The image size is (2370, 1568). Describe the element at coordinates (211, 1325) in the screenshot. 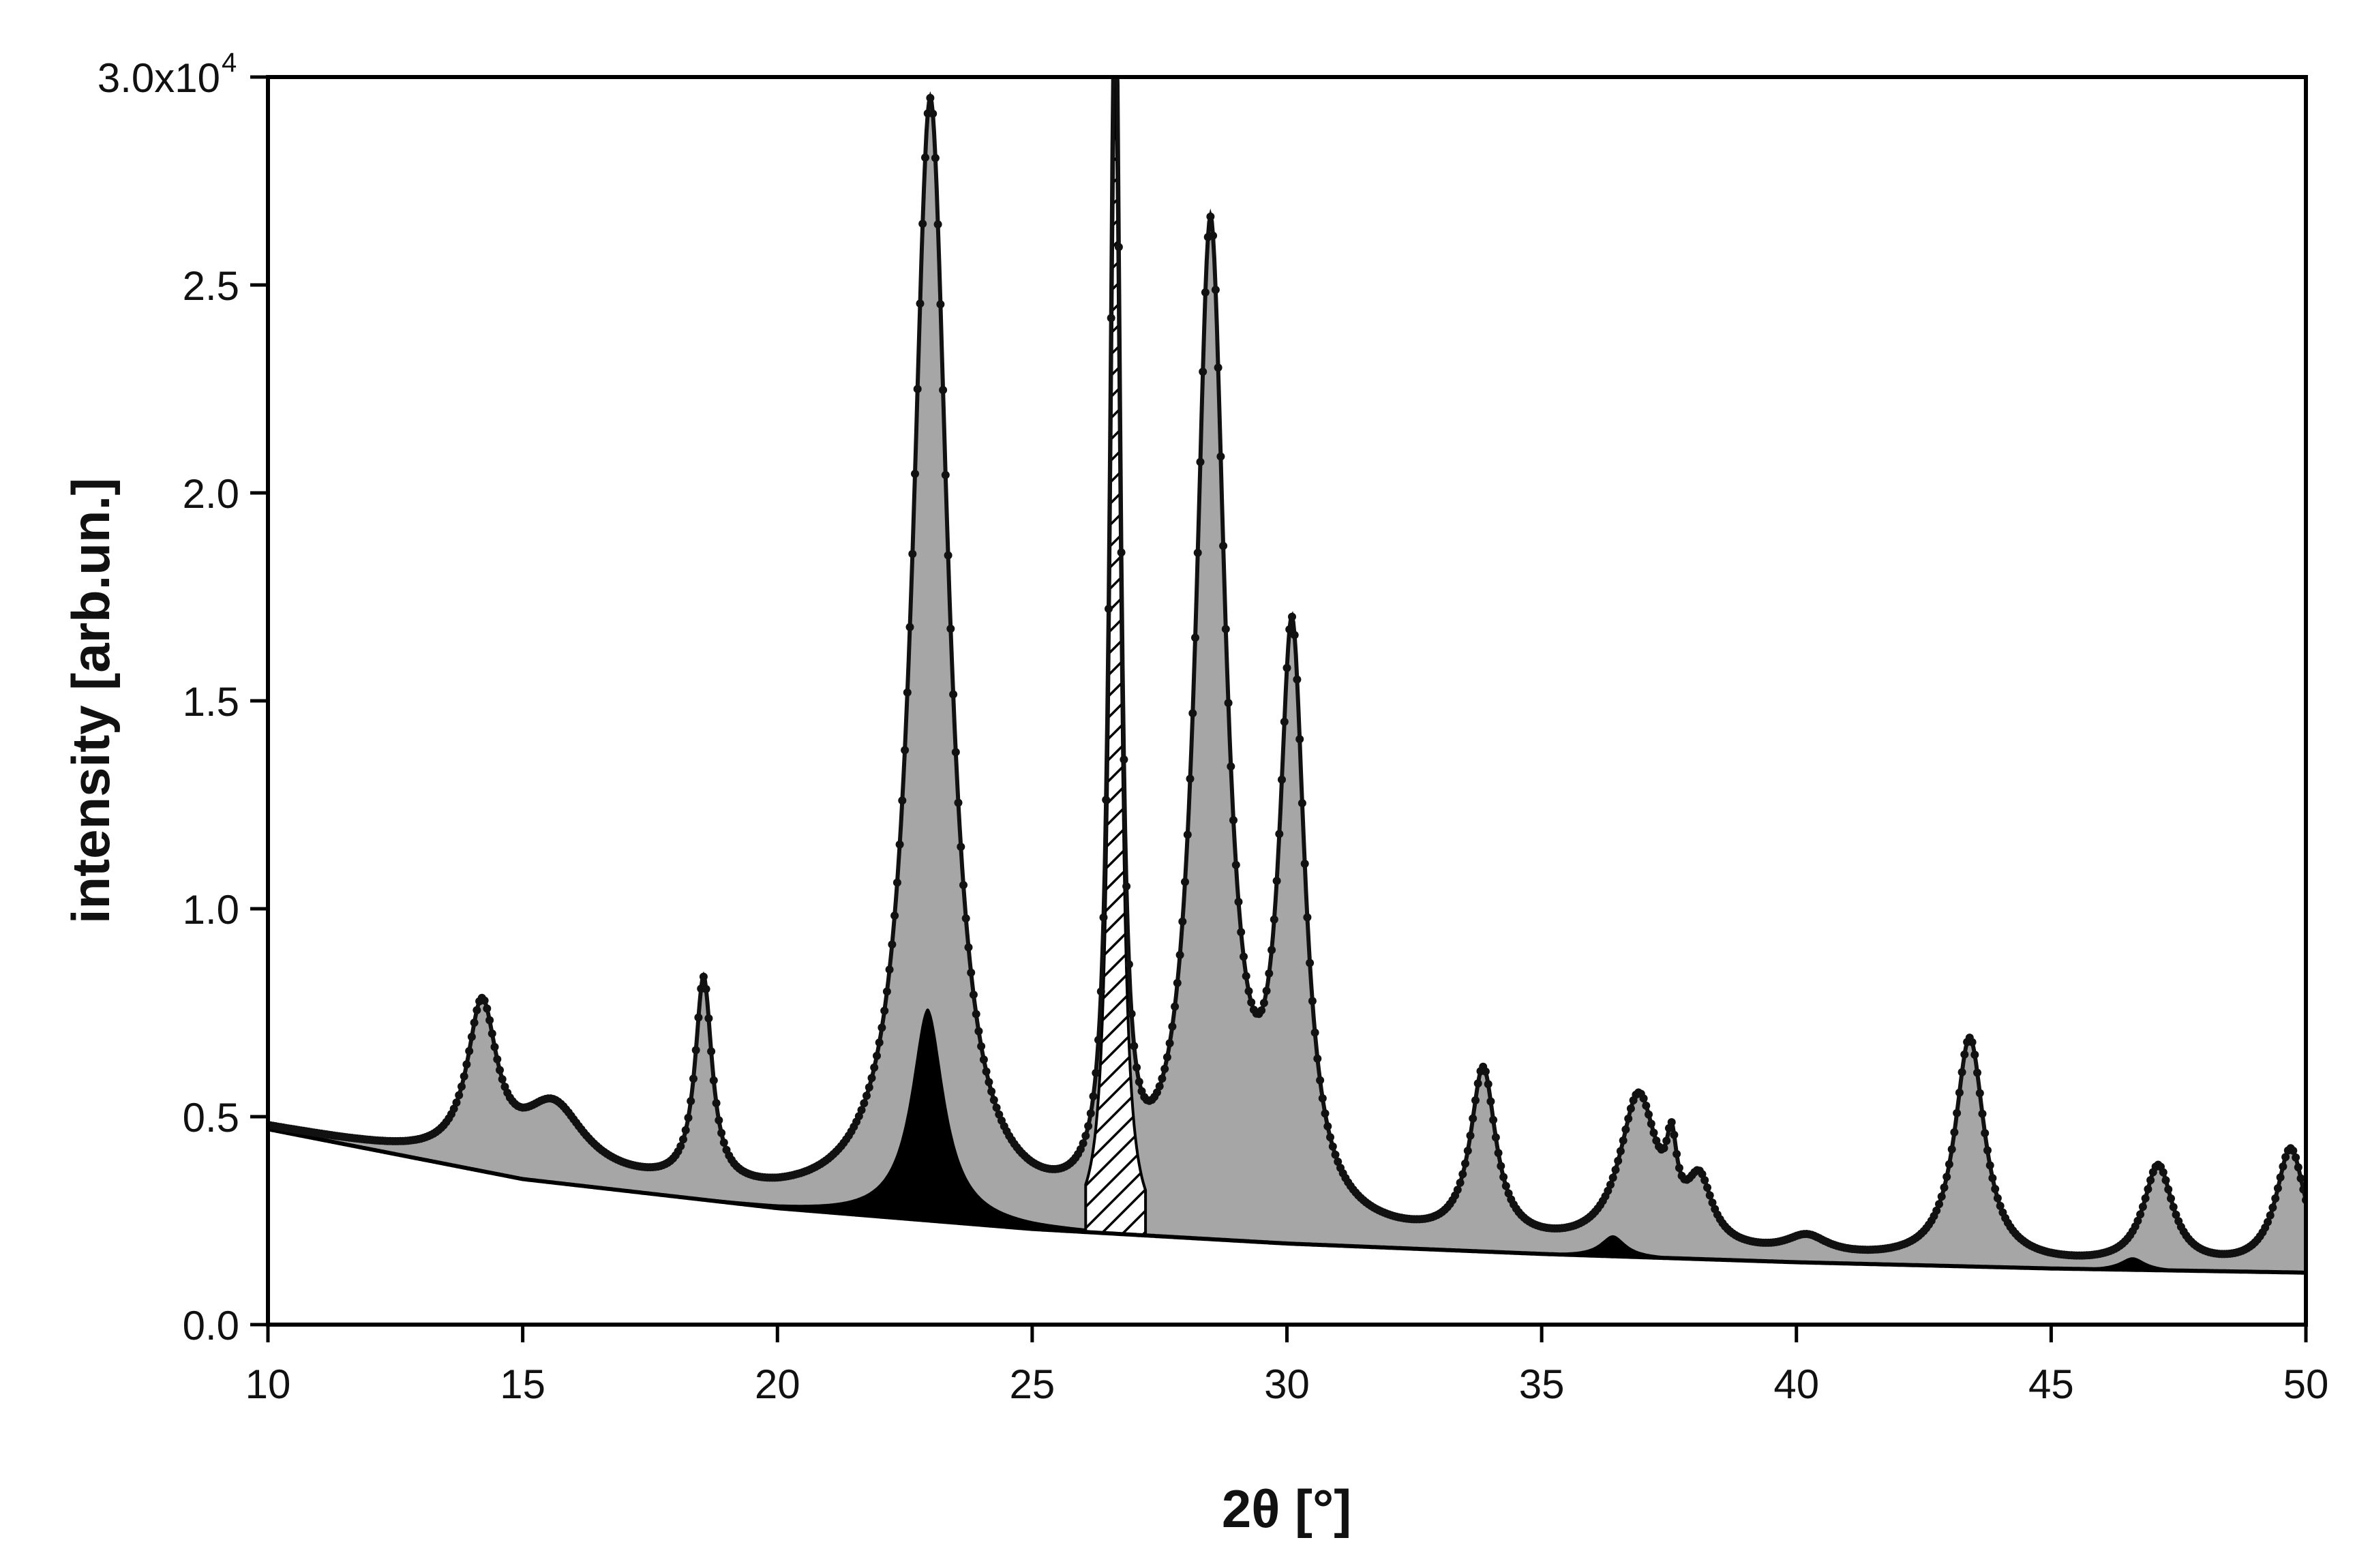

I see `y-tick-label: 0.0` at that location.